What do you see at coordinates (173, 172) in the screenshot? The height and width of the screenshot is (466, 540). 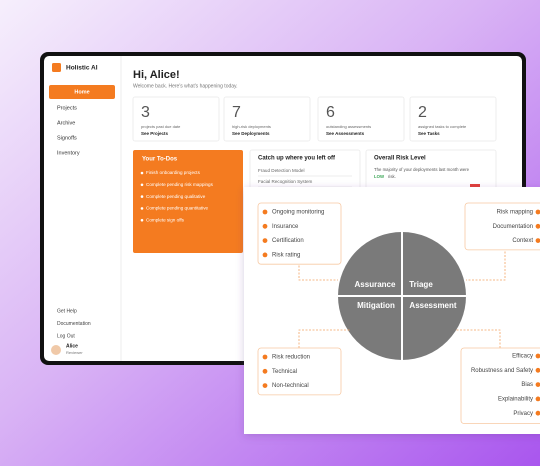 I see `todo-item: Finish onboarding projects` at bounding box center [173, 172].